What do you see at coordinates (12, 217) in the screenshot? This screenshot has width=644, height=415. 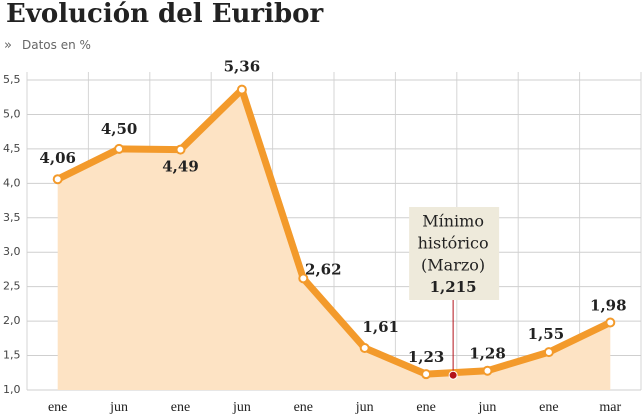 I see `y-tick-label: 3,5` at bounding box center [12, 217].